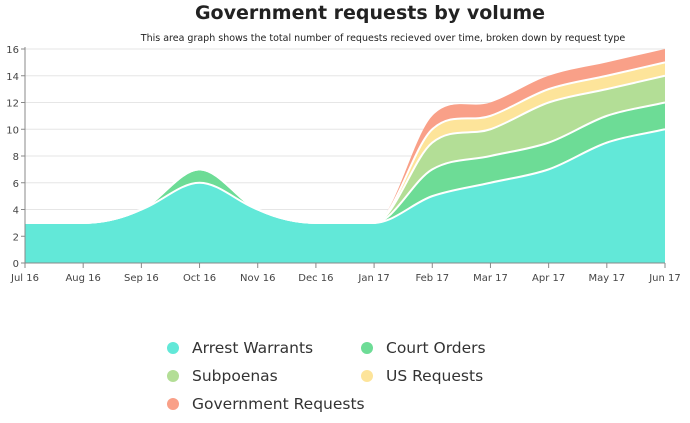 The height and width of the screenshot is (423, 690). I want to click on legend-label: Government Requests, so click(278, 404).